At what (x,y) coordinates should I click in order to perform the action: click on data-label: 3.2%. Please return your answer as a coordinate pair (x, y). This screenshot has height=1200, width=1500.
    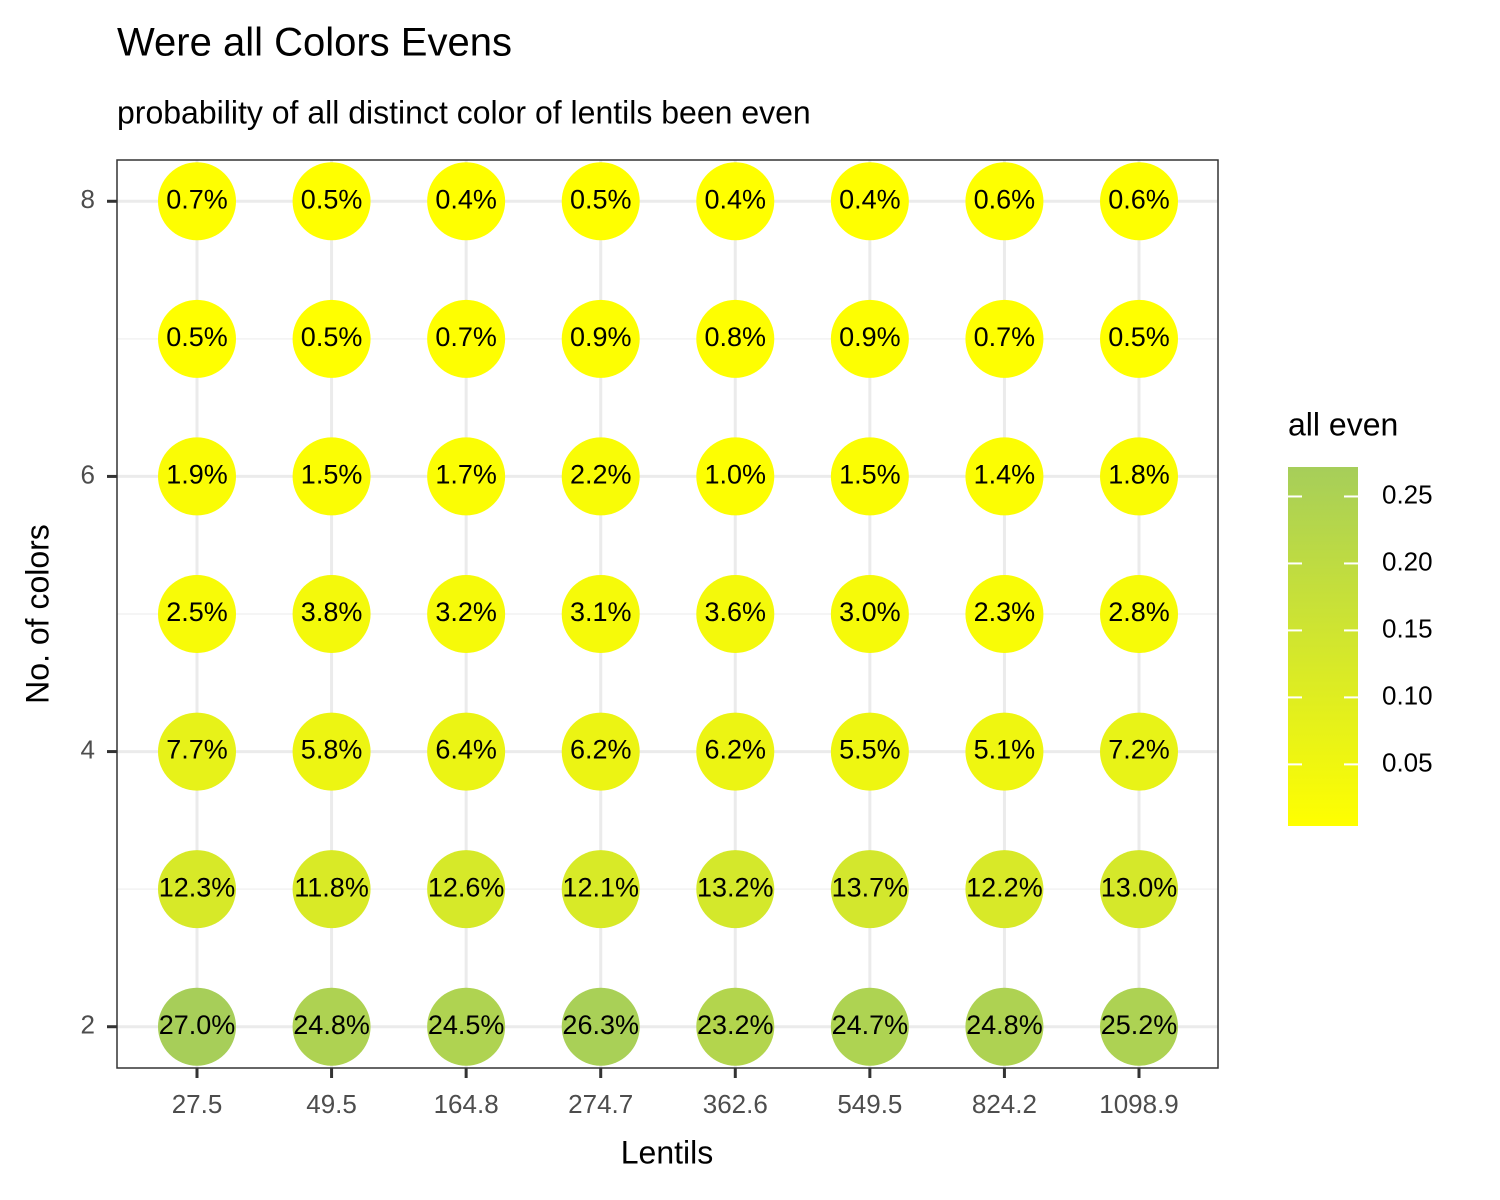
    Looking at the image, I should click on (466, 612).